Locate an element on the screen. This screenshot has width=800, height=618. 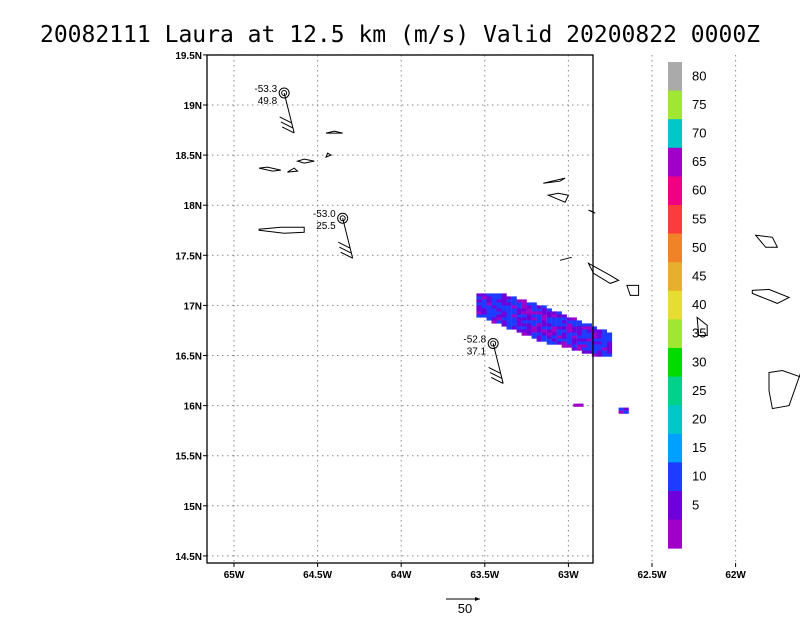
y-tick-label: 14.5N is located at coordinates (188, 557).